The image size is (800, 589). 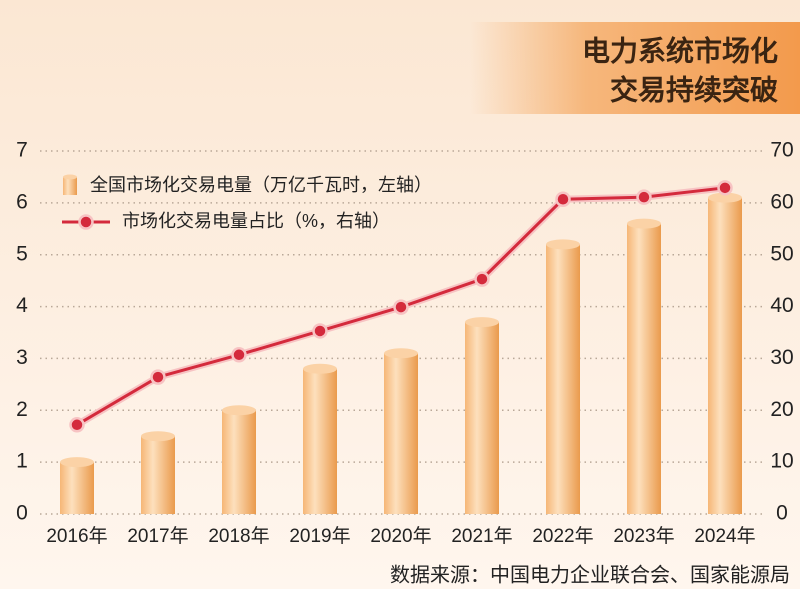 What do you see at coordinates (781, 201) in the screenshot?
I see `y2-tick-label: 60` at bounding box center [781, 201].